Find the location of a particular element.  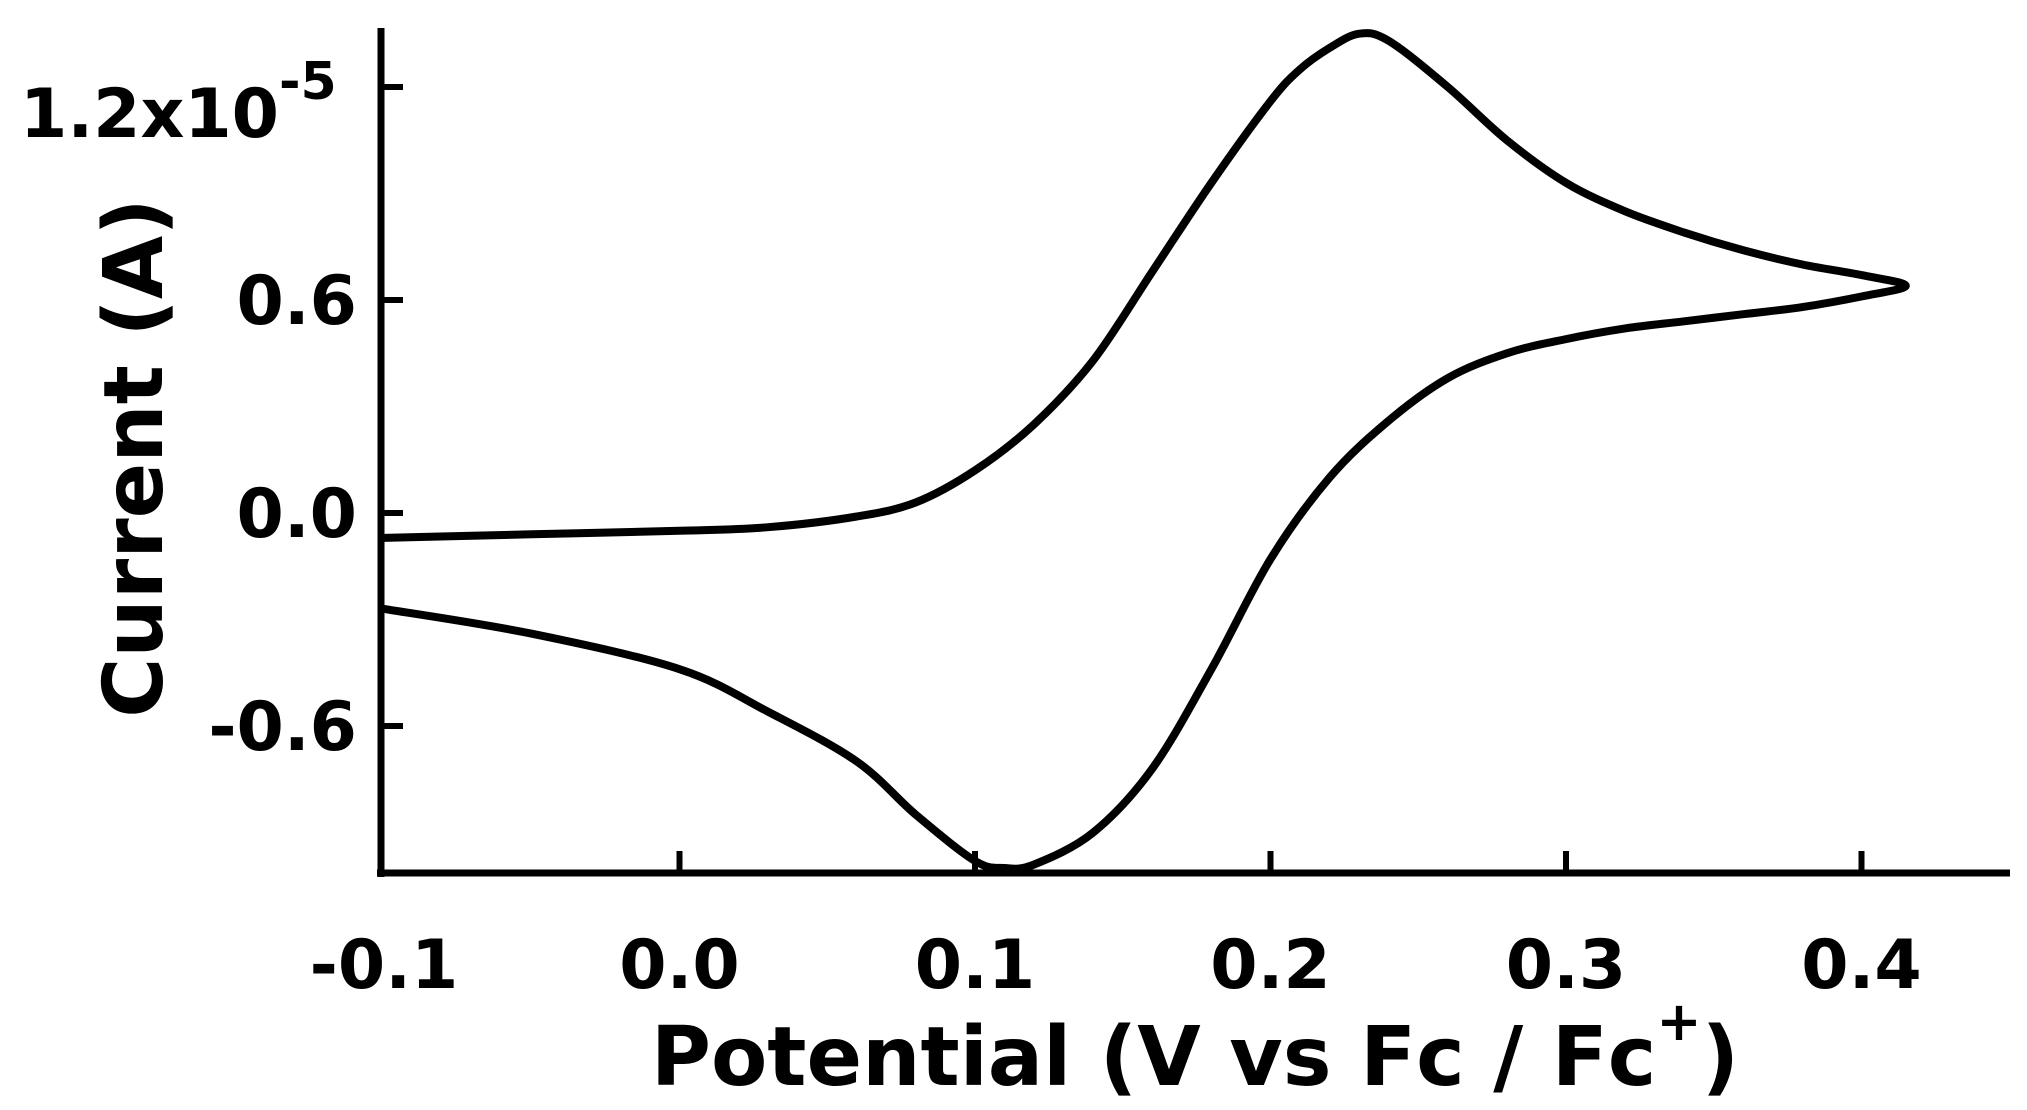

x-tick-label: 0.1 is located at coordinates (975, 965).